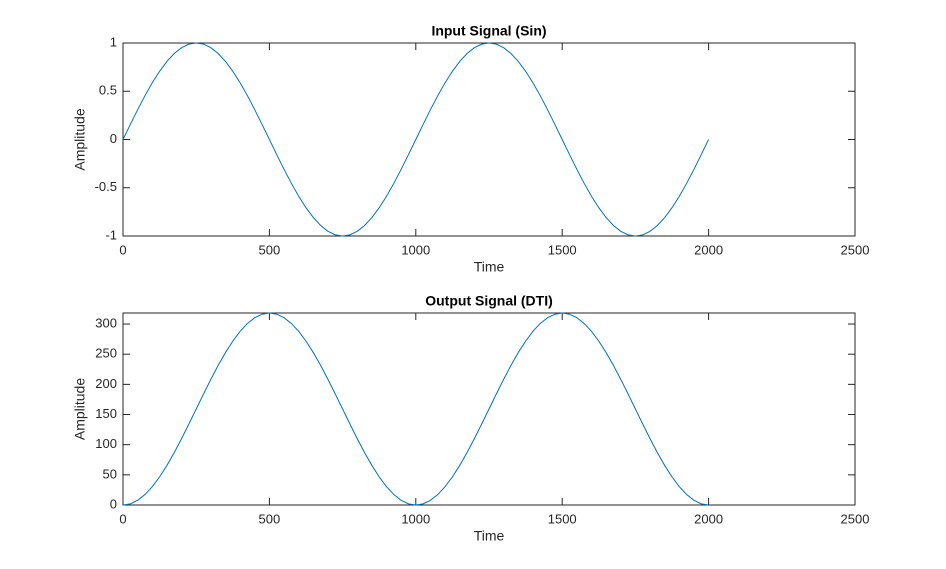 Image resolution: width=946 pixels, height=569 pixels. Describe the element at coordinates (108, 90) in the screenshot. I see `y-tick-label: 0.5` at that location.